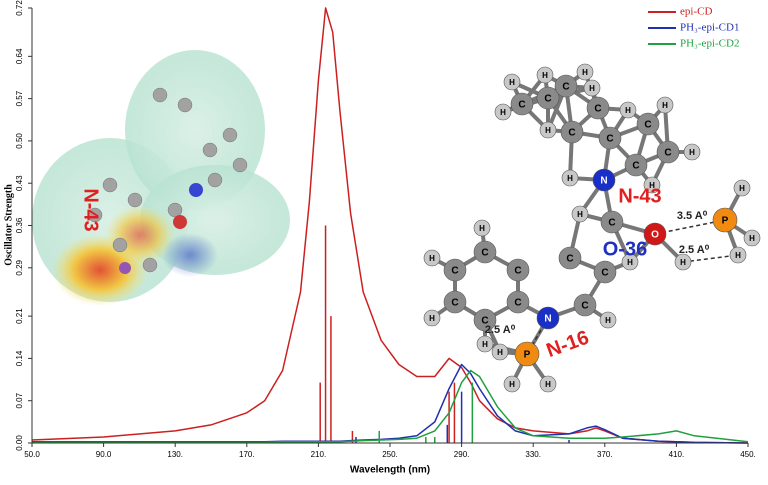 The height and width of the screenshot is (485, 768). Describe the element at coordinates (175, 454) in the screenshot. I see `x-tick-label: 130.` at that location.